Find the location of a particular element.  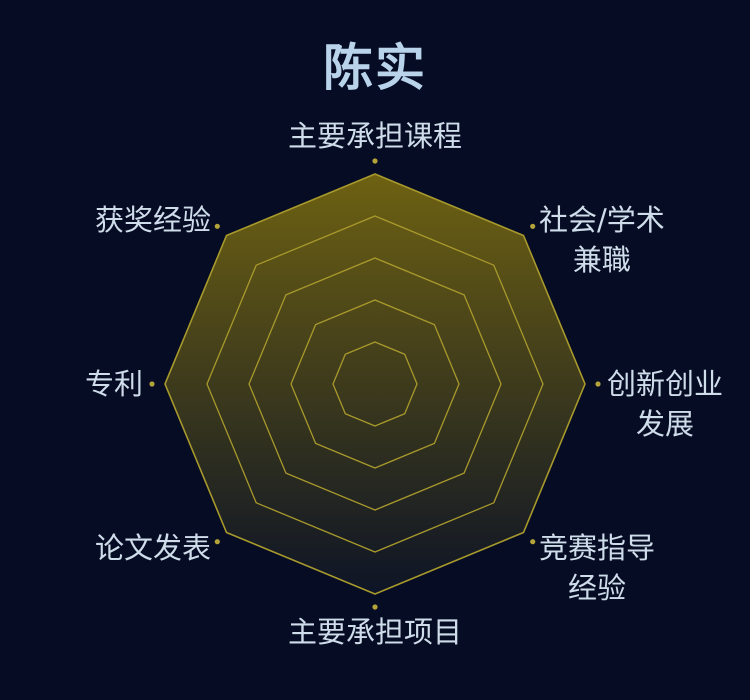

axis-label-line: 创新创业 is located at coordinates (665, 384).